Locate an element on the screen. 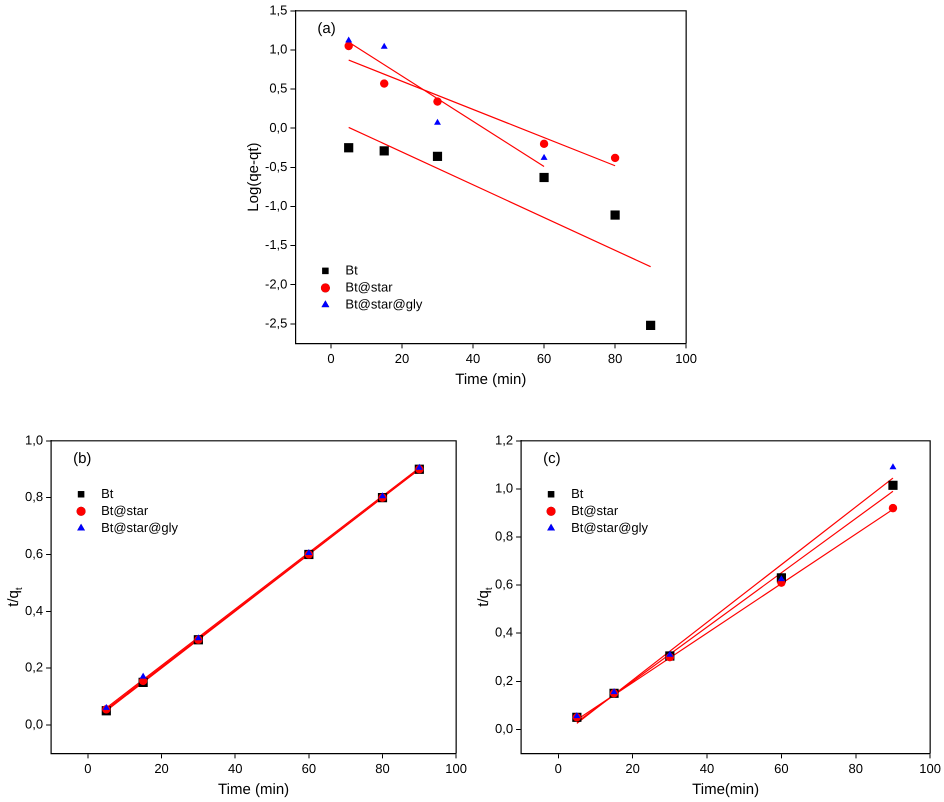 Image resolution: width=944 pixels, height=802 pixels. y-tick-label: -0,5 is located at coordinates (276, 166).